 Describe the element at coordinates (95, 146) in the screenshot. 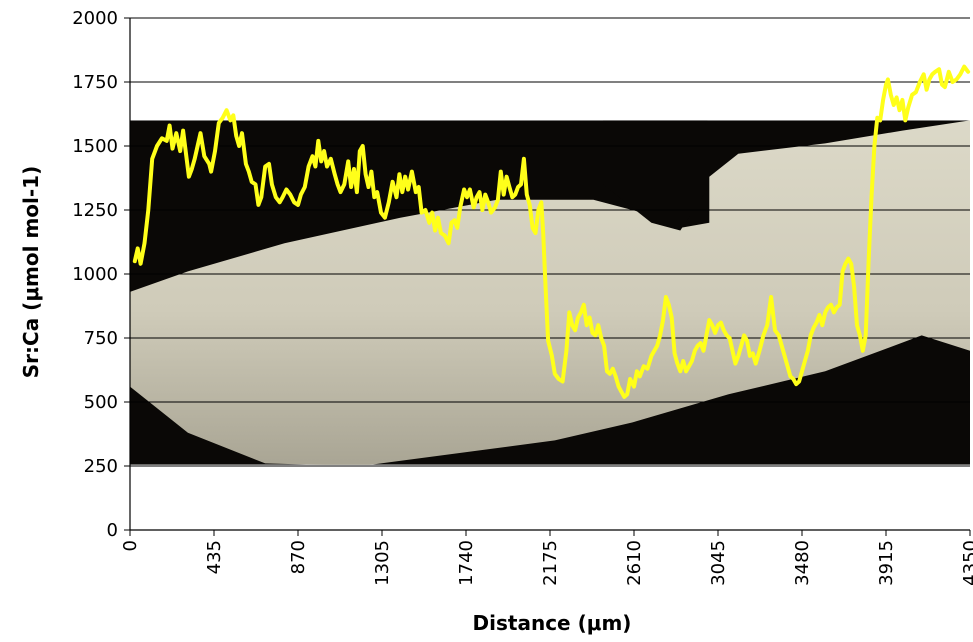

I see `y-tick-label: 1500` at that location.